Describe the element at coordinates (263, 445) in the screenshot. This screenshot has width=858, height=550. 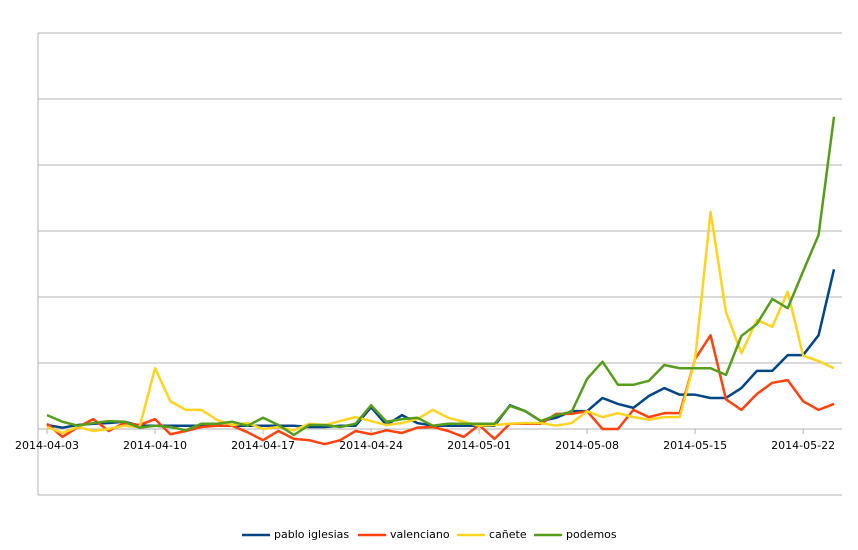
I see `x-tick-label: 2014-04-17` at that location.